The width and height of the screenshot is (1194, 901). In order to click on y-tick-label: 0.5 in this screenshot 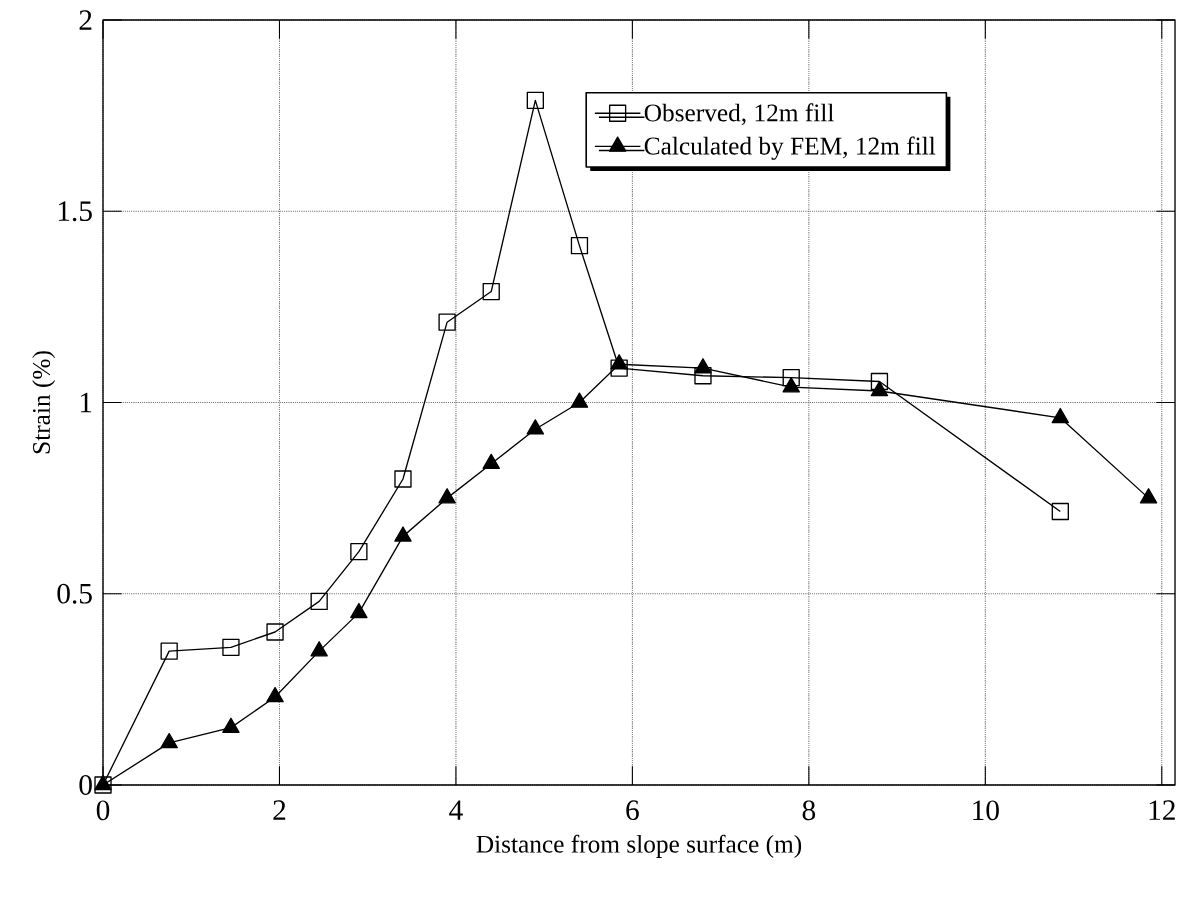, I will do `click(74, 593)`.